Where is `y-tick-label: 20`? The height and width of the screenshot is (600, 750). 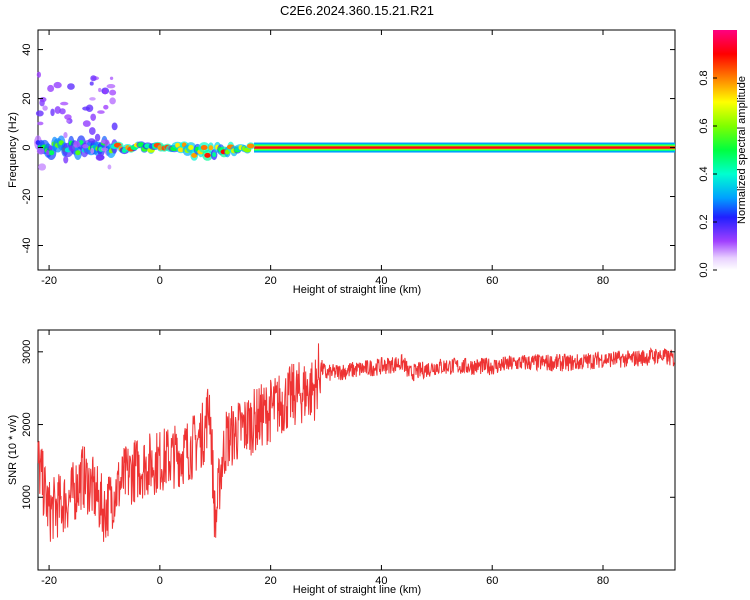
y-tick-label: 20 is located at coordinates (27, 98).